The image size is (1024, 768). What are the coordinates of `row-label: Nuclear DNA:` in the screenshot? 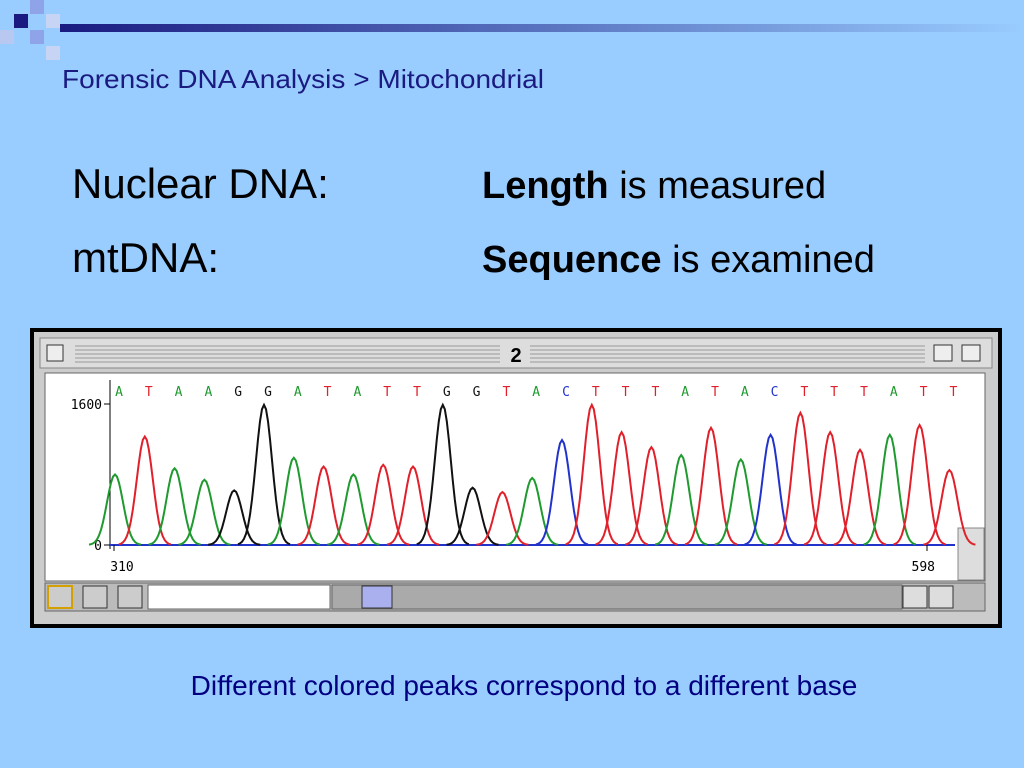 It's located at (200, 183).